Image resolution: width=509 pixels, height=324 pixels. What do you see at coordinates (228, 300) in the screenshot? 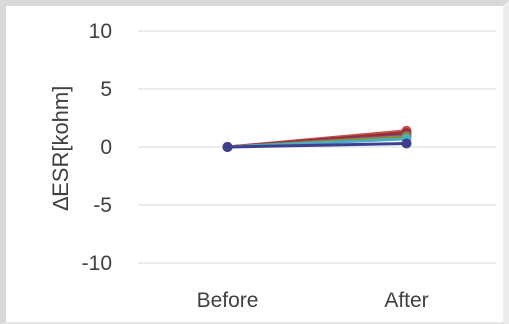
I see `x-tick-label: Before` at bounding box center [228, 300].